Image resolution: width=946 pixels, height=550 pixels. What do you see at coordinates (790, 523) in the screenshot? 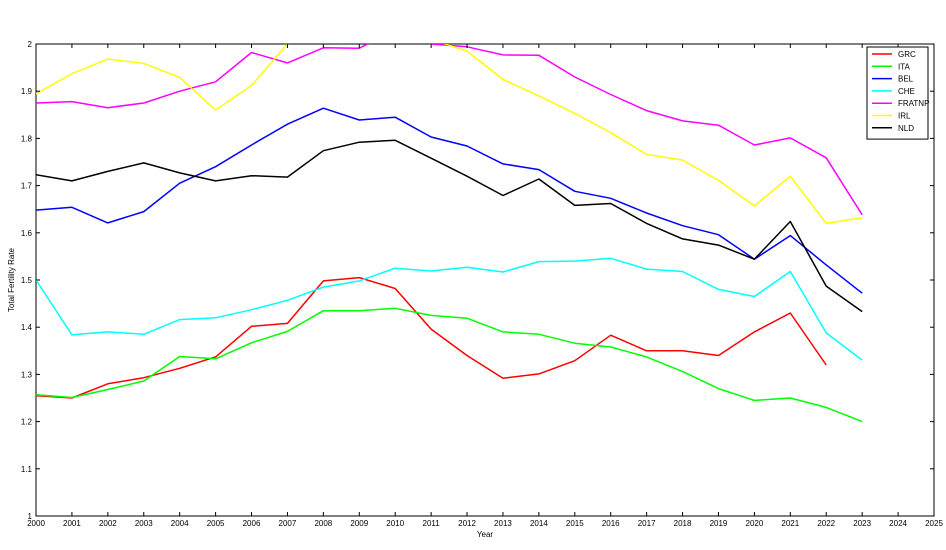
I see `x-tick-label: 2021` at bounding box center [790, 523].